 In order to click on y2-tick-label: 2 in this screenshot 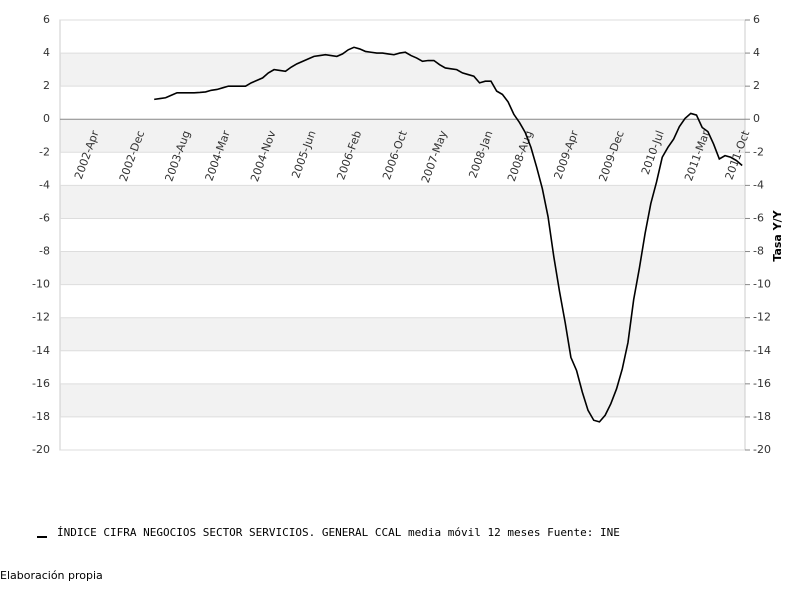, I will do `click(756, 85)`.